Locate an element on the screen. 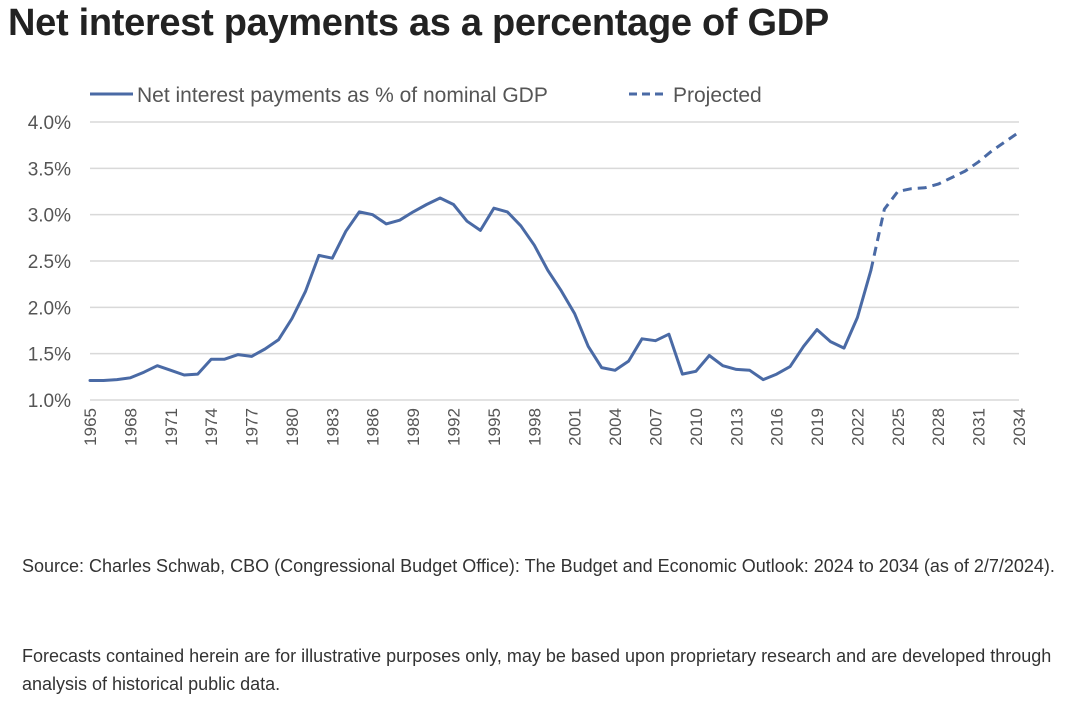 Image resolution: width=1092 pixels, height=706 pixels. x-tick-label: 1986 is located at coordinates (373, 427).